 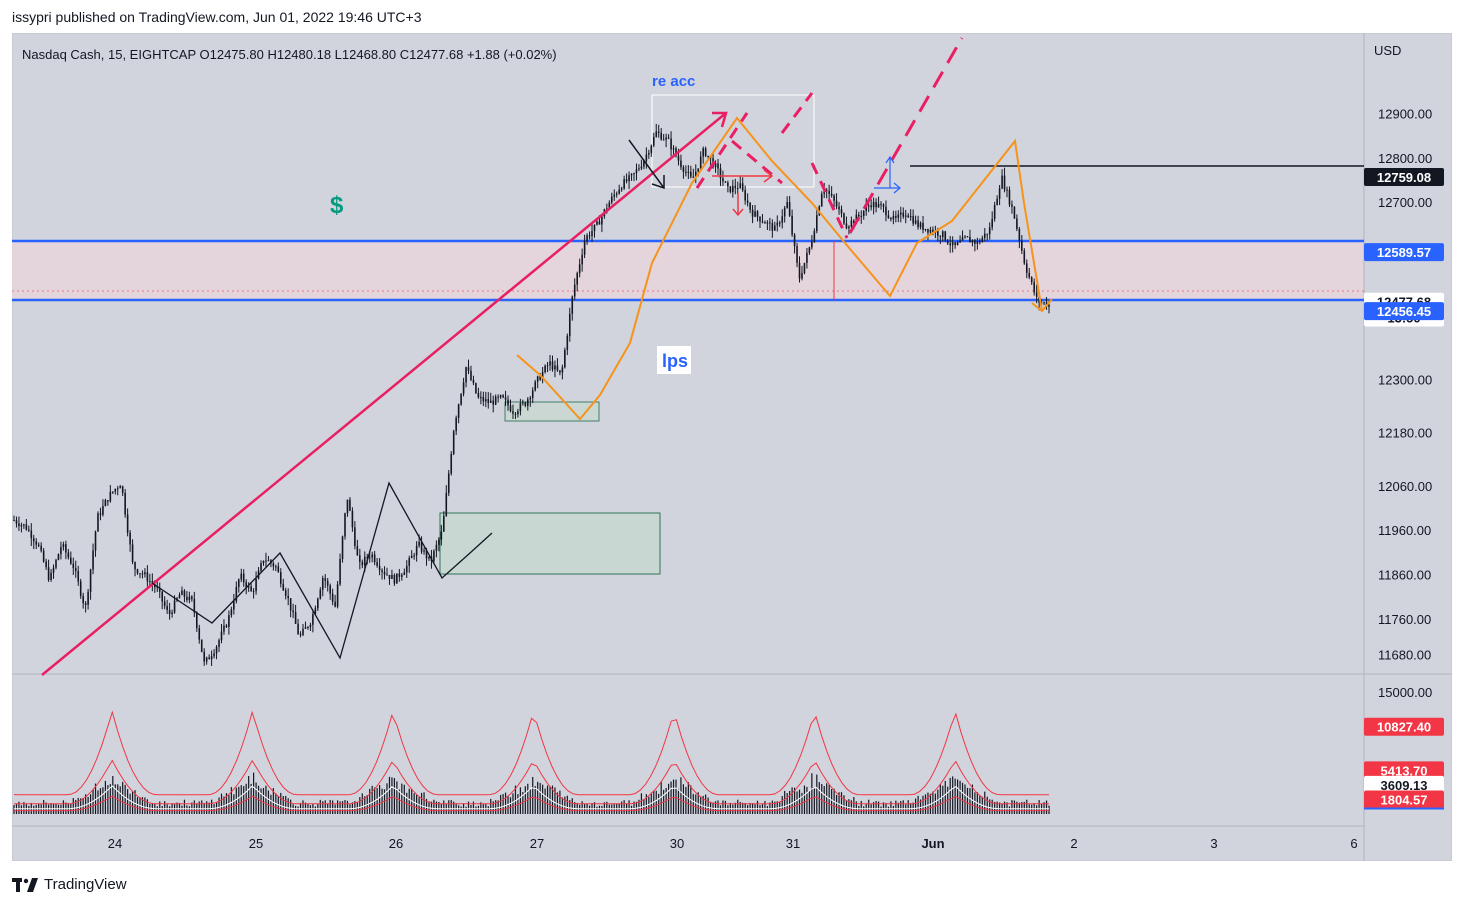 What do you see at coordinates (1404, 530) in the screenshot?
I see `price-tick-label: 11960.00` at bounding box center [1404, 530].